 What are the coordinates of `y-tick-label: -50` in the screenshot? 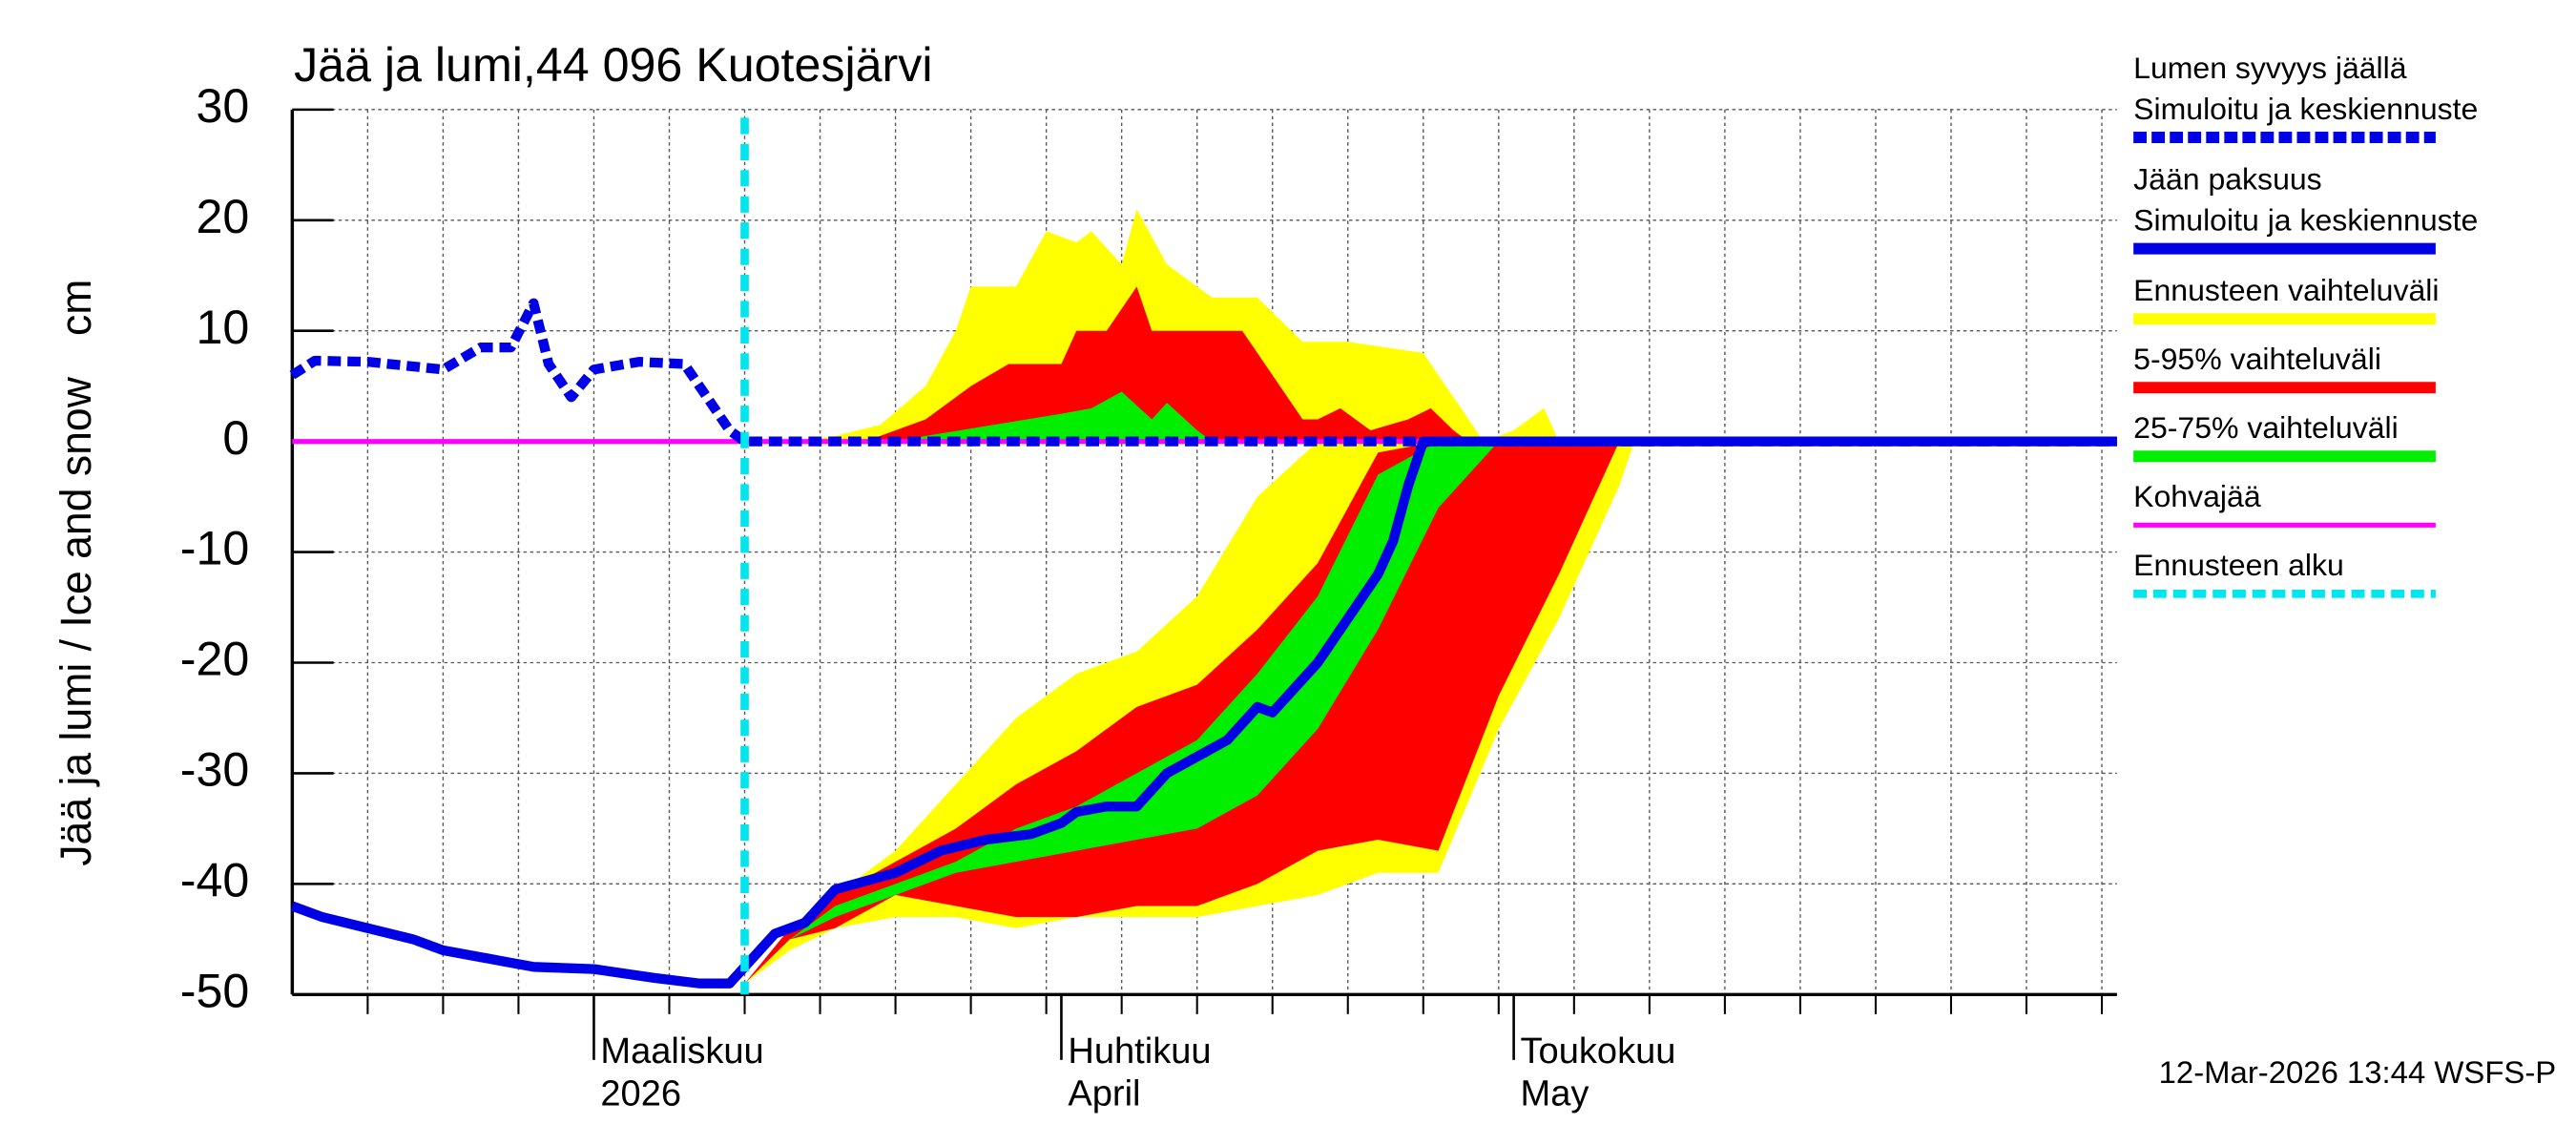 It's located at (215, 992).